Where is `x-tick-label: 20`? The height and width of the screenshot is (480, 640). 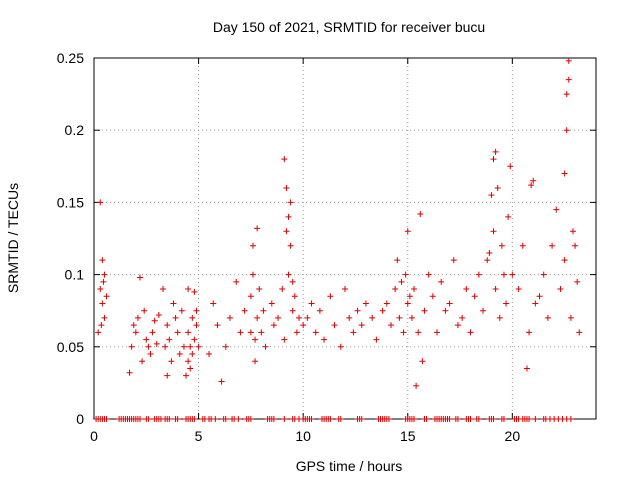
x-tick-label: 20 is located at coordinates (513, 436).